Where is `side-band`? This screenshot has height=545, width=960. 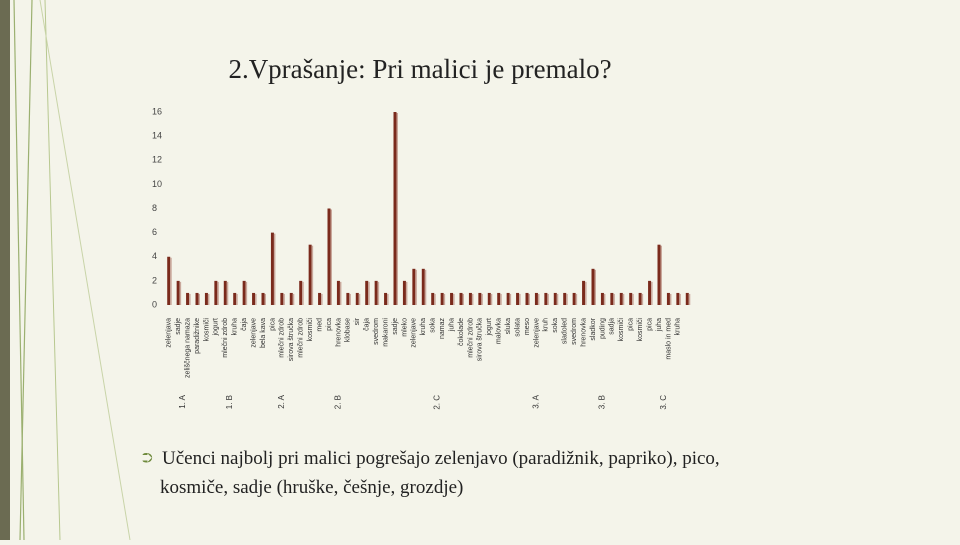 side-band is located at coordinates (5, 270).